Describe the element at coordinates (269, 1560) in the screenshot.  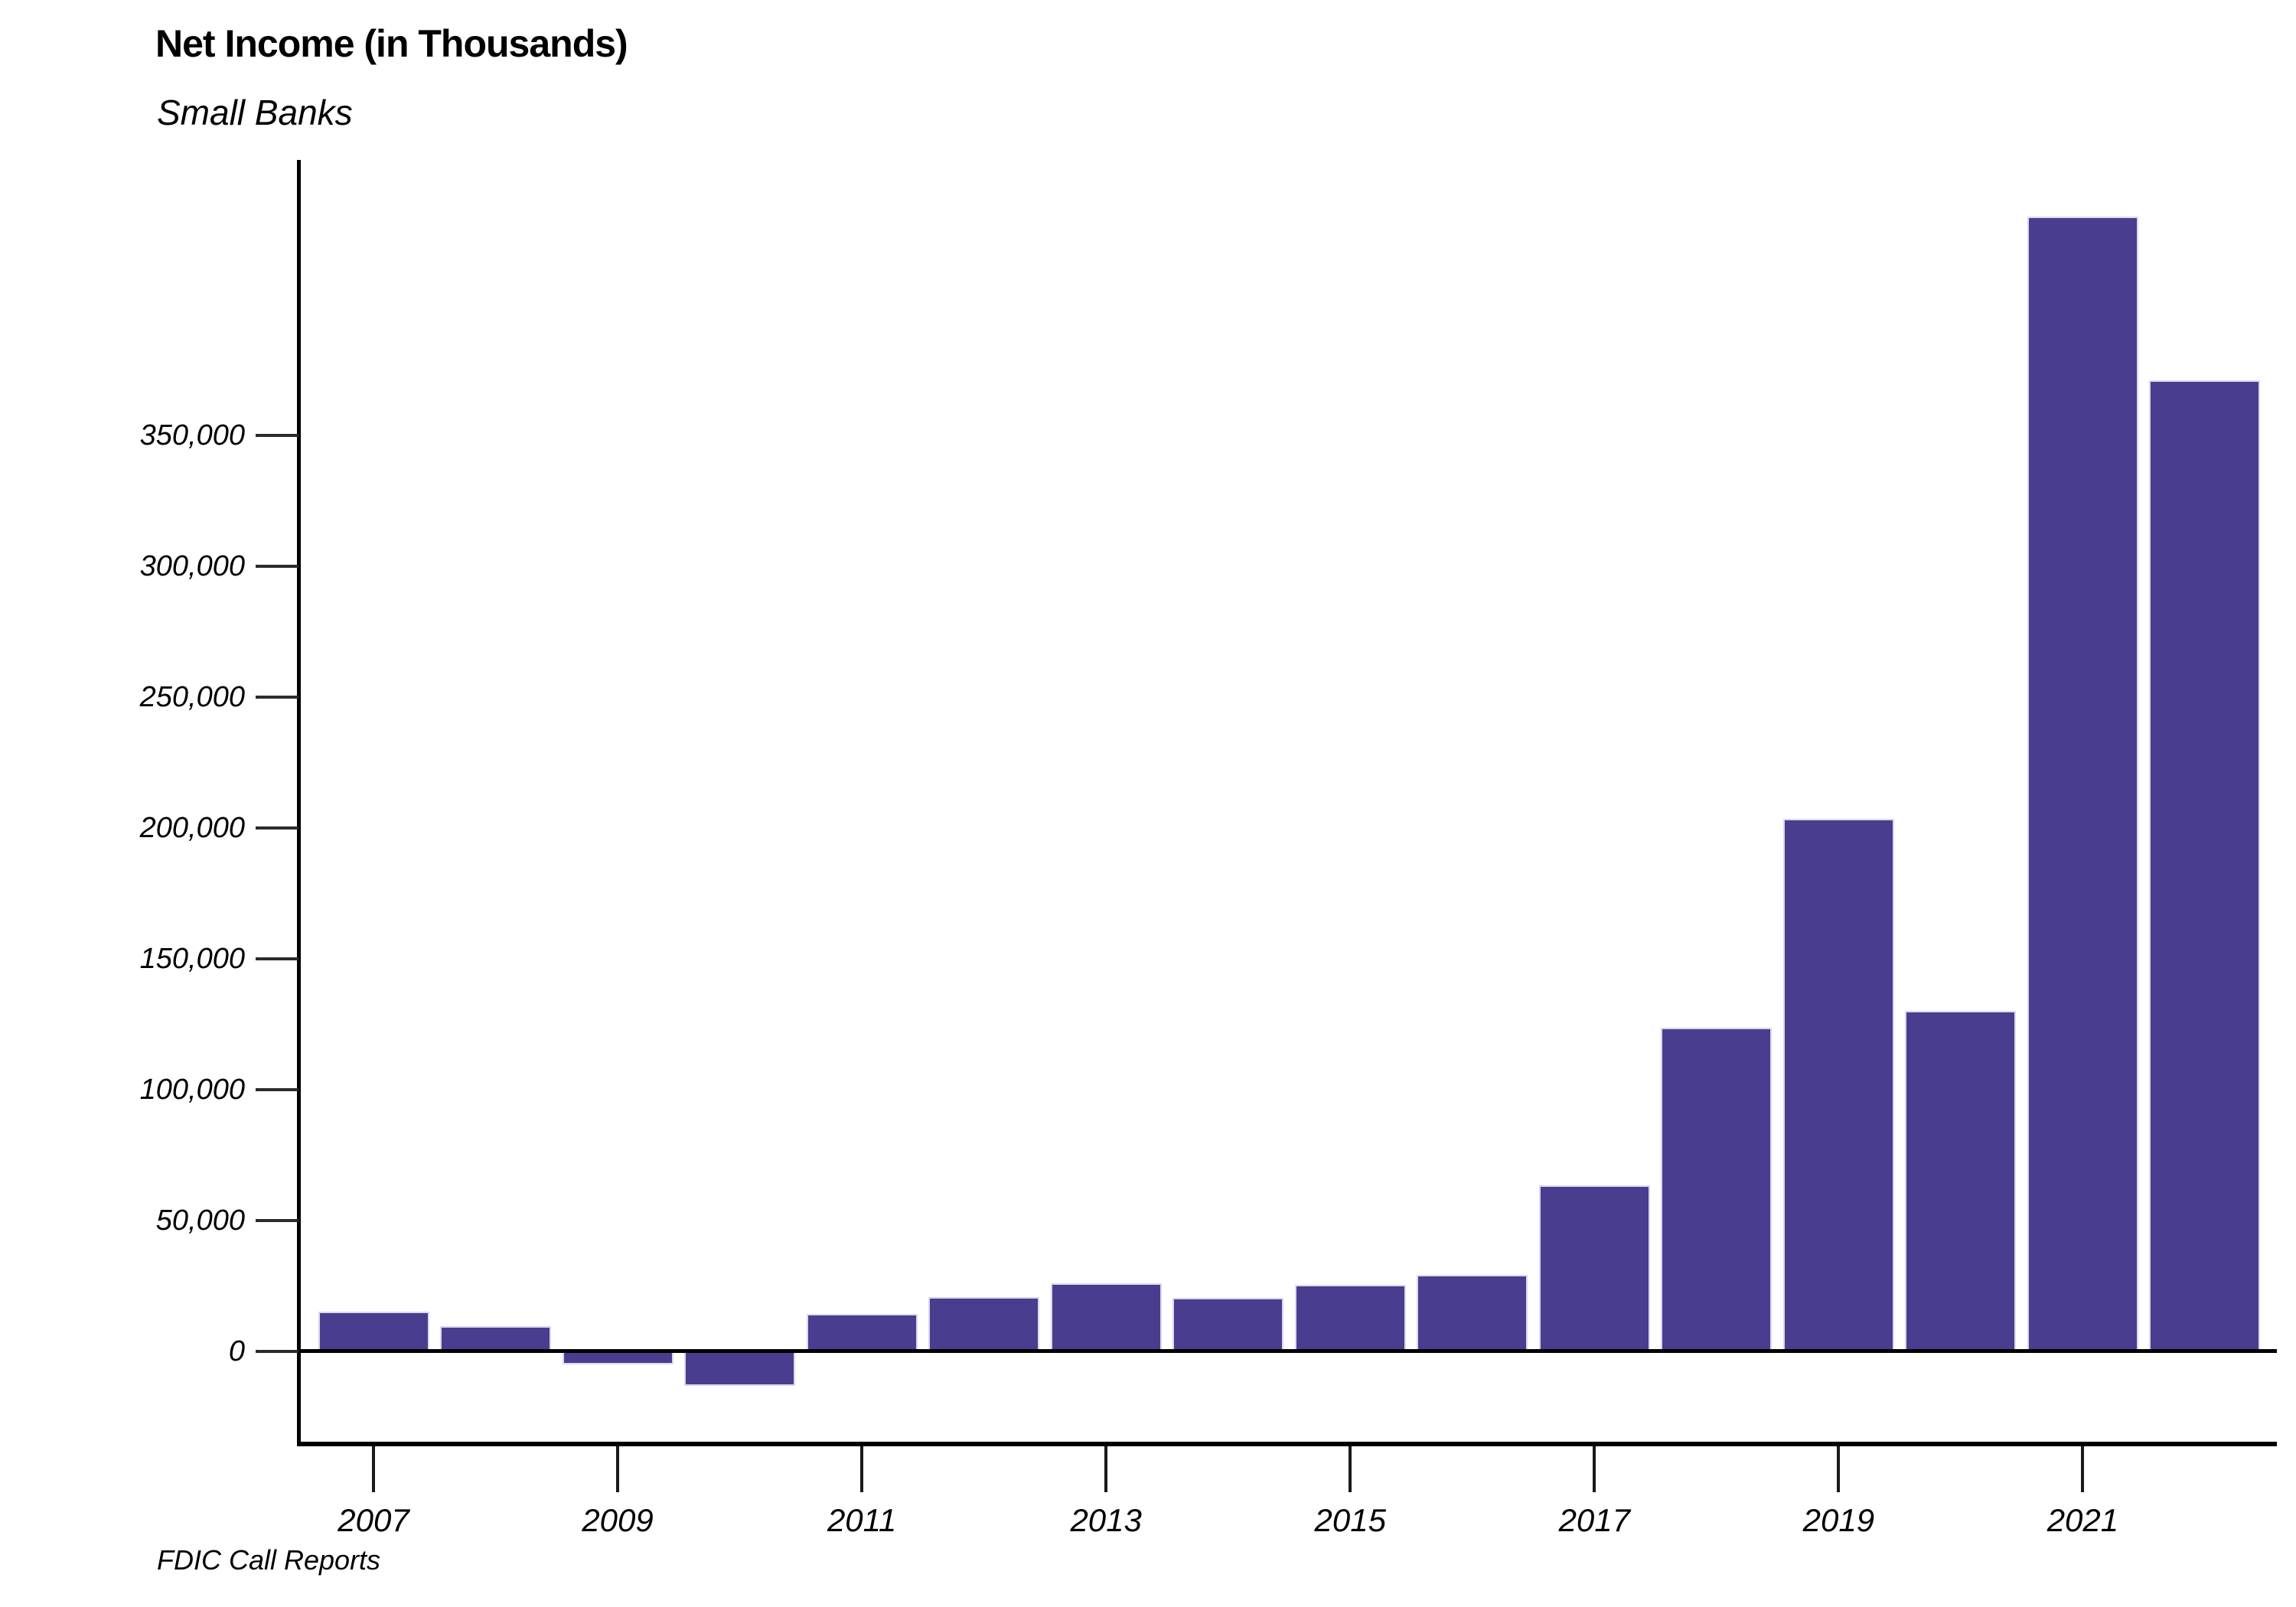
I see `source-note: FDIC Call Reports` at that location.